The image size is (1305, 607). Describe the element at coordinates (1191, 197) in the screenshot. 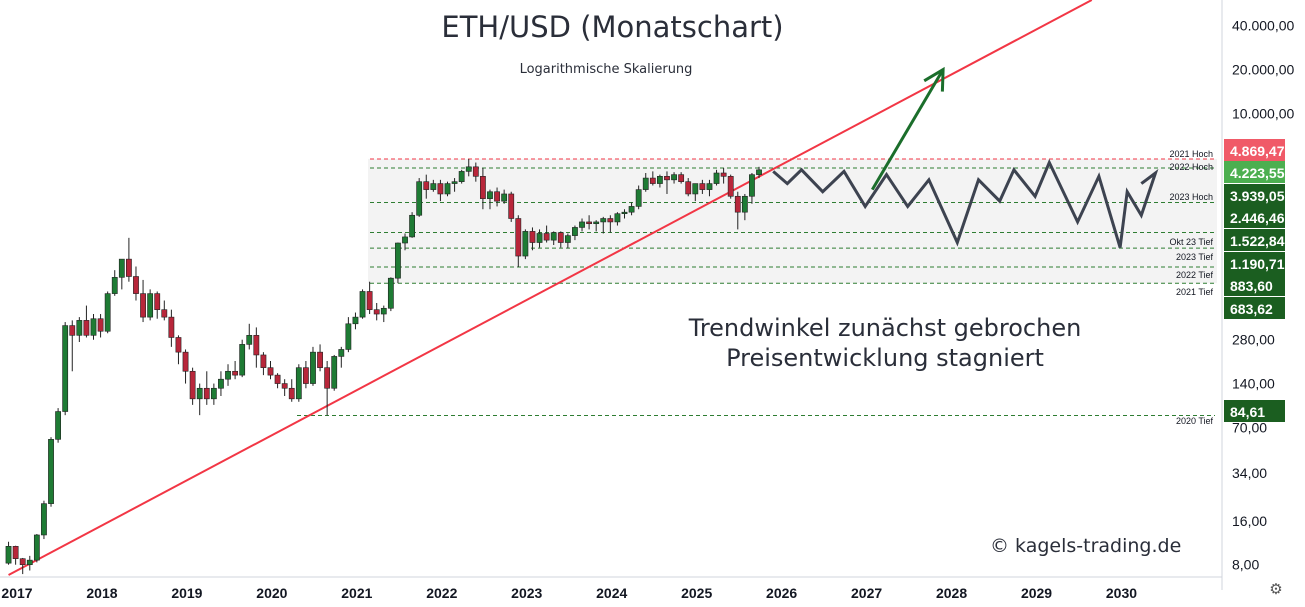

I see `level-name: 2023 Hoch` at that location.